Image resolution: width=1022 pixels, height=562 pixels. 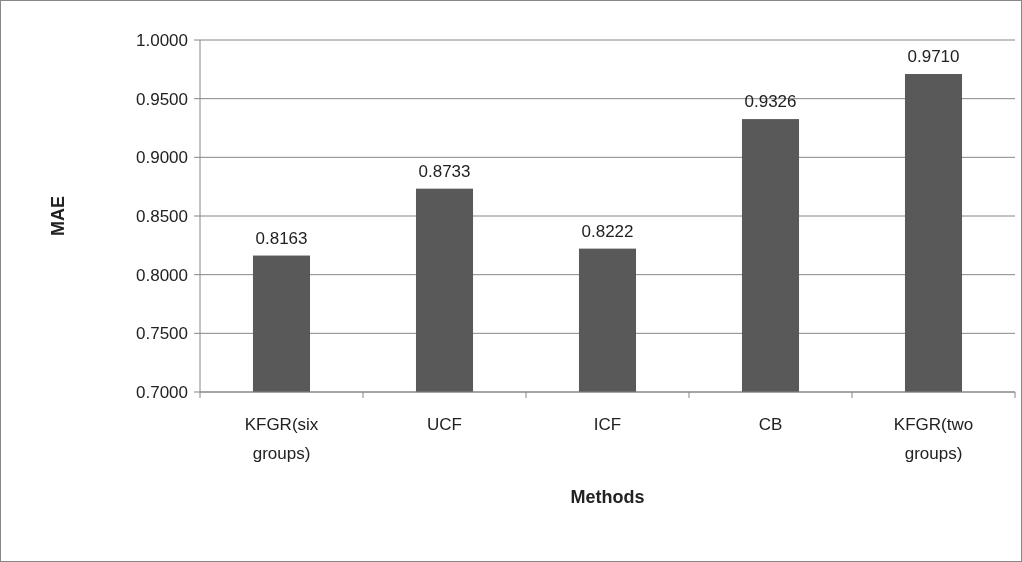 What do you see at coordinates (162, 40) in the screenshot?
I see `y-tick-label: 1.0000` at bounding box center [162, 40].